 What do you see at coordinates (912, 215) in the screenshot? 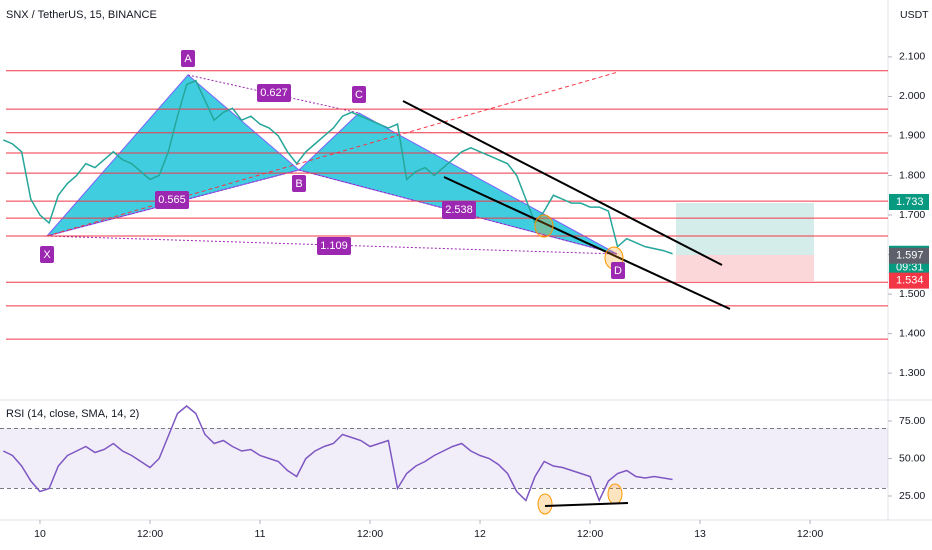
I see `y-tick-label: 1.700` at bounding box center [912, 215].